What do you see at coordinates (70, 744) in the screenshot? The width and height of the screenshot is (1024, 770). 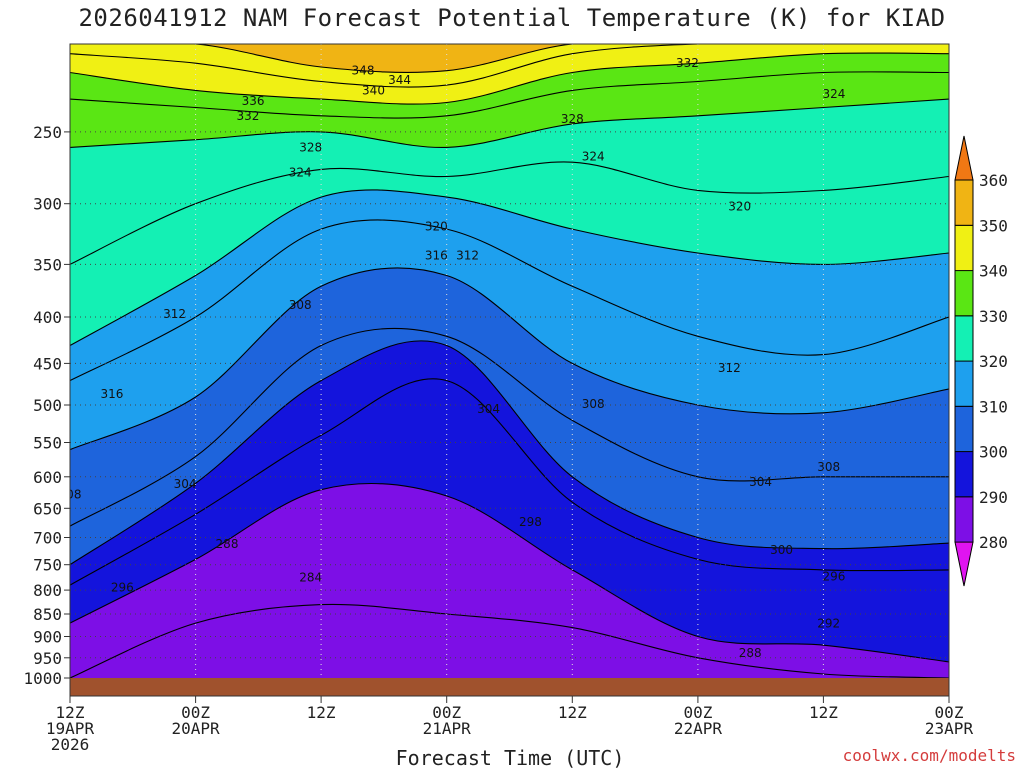 I see `x-tick-label-0-3: 2026` at bounding box center [70, 744].